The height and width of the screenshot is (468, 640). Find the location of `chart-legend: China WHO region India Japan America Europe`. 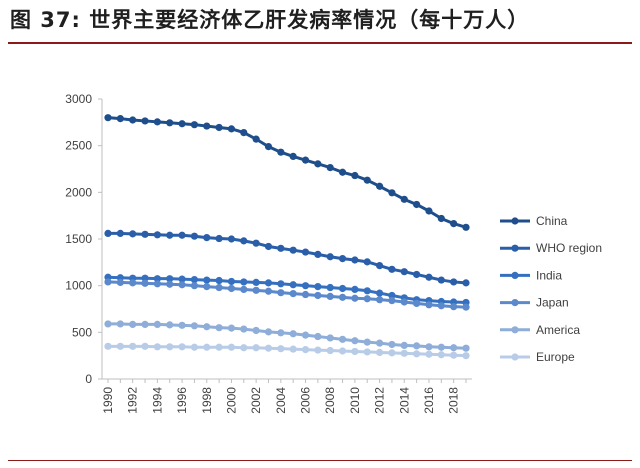

chart-legend: China WHO region India Japan America Europe is located at coordinates (551, 289).